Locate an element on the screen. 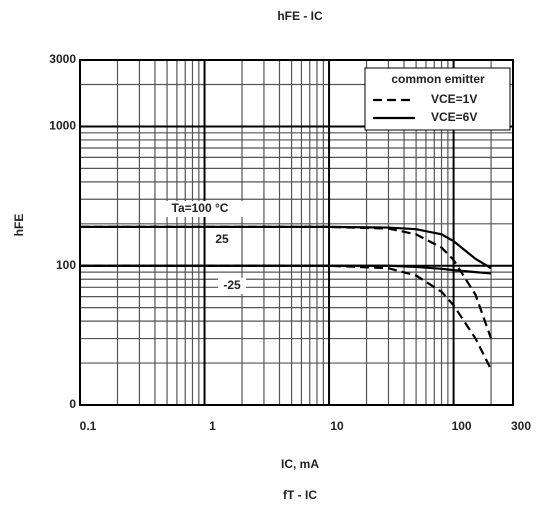 This screenshot has width=541, height=509. x-tick-label: 0.1 is located at coordinates (88, 426).